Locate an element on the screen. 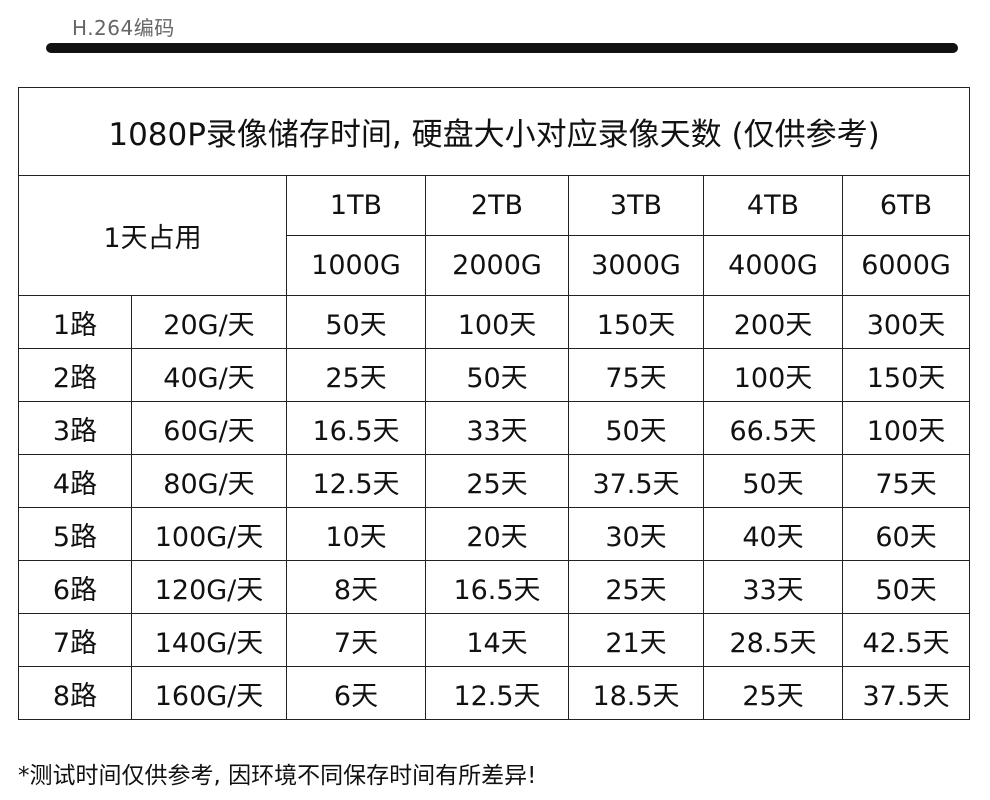 This screenshot has width=990, height=800. table-title: 1080P录像储存时间, 硬盘大小对应录像天数 (仅供参考) is located at coordinates (494, 131).